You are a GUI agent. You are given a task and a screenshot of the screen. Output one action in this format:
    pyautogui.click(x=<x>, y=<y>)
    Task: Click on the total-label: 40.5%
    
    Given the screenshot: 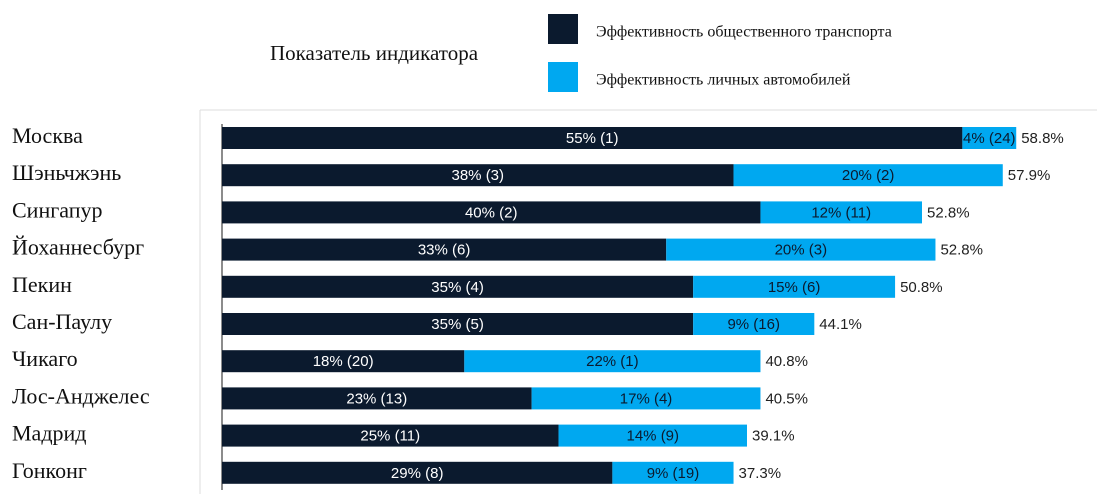 What is the action you would take?
    pyautogui.click(x=786, y=398)
    